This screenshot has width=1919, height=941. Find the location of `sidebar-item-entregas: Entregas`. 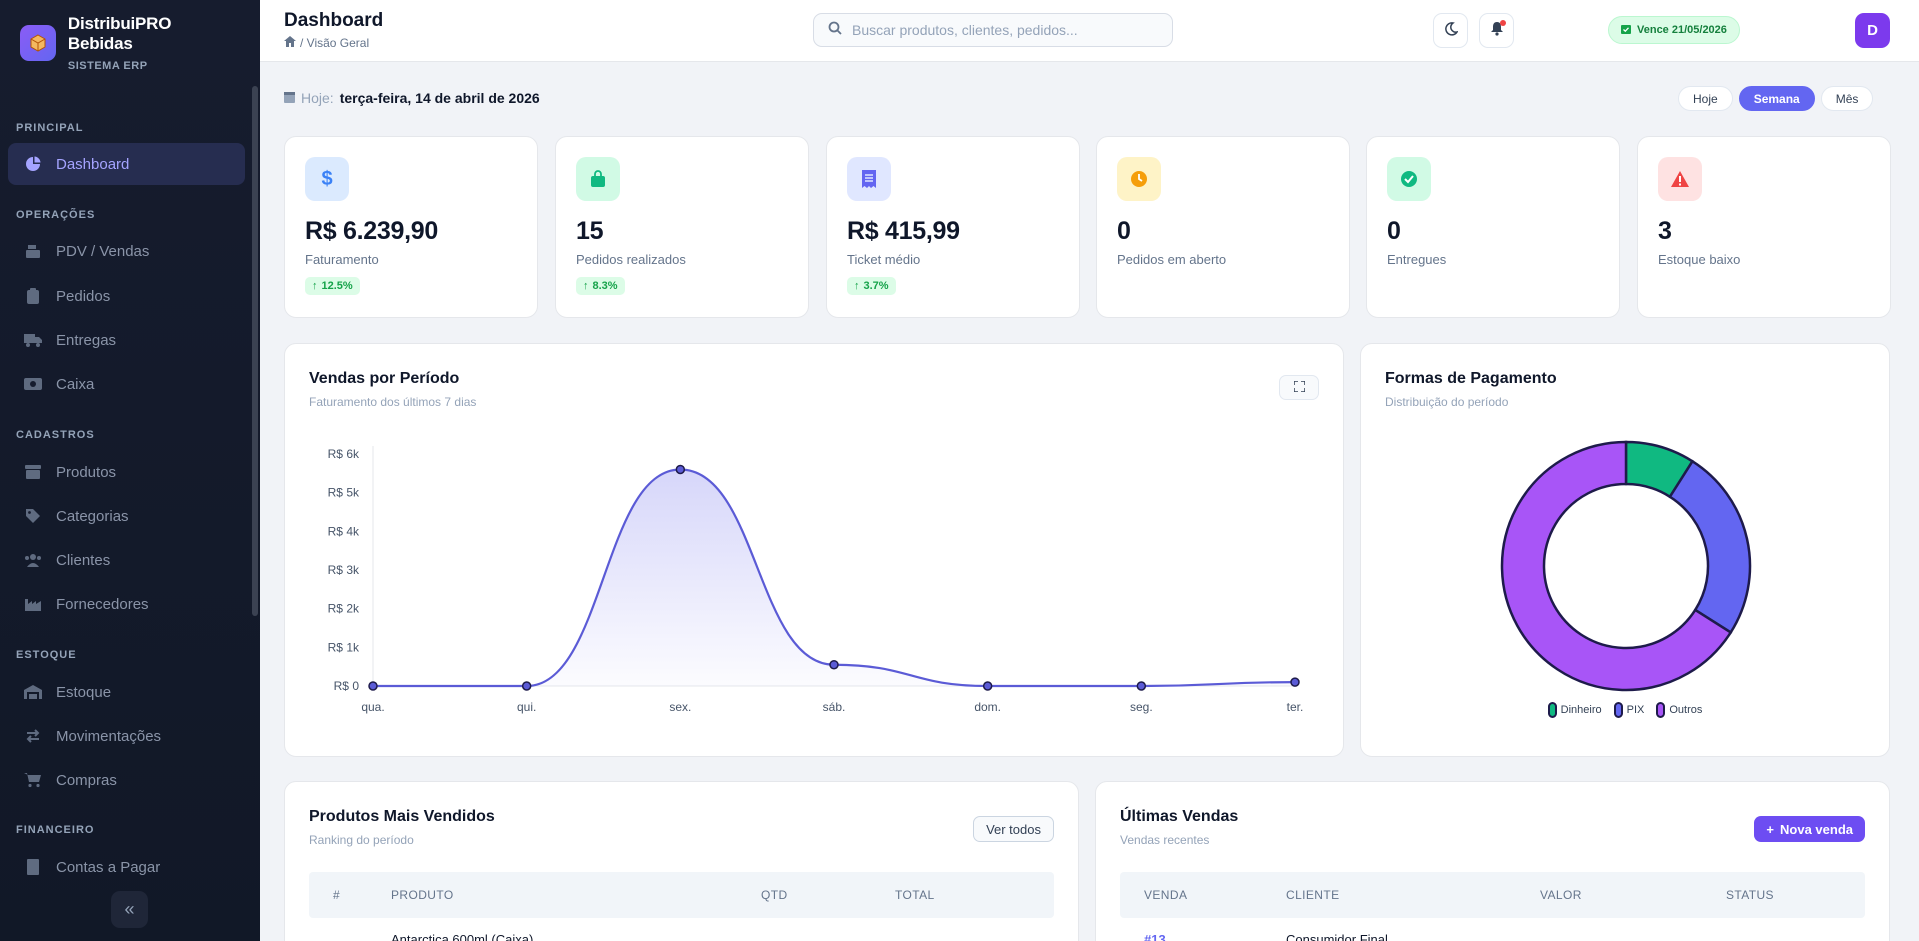

sidebar-item-entregas: Entregas is located at coordinates (126, 340).